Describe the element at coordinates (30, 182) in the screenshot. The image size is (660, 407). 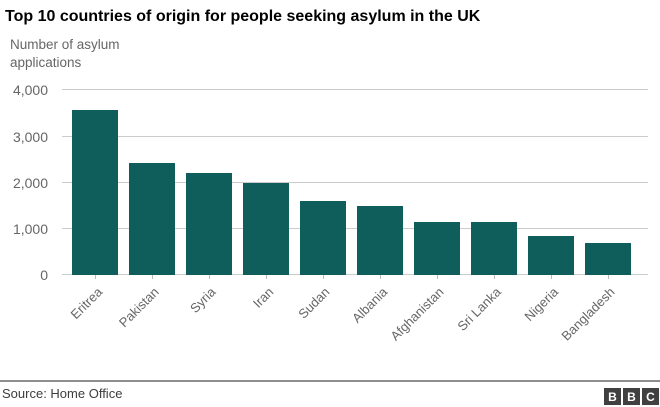
I see `y-tick-label: 2,000` at that location.